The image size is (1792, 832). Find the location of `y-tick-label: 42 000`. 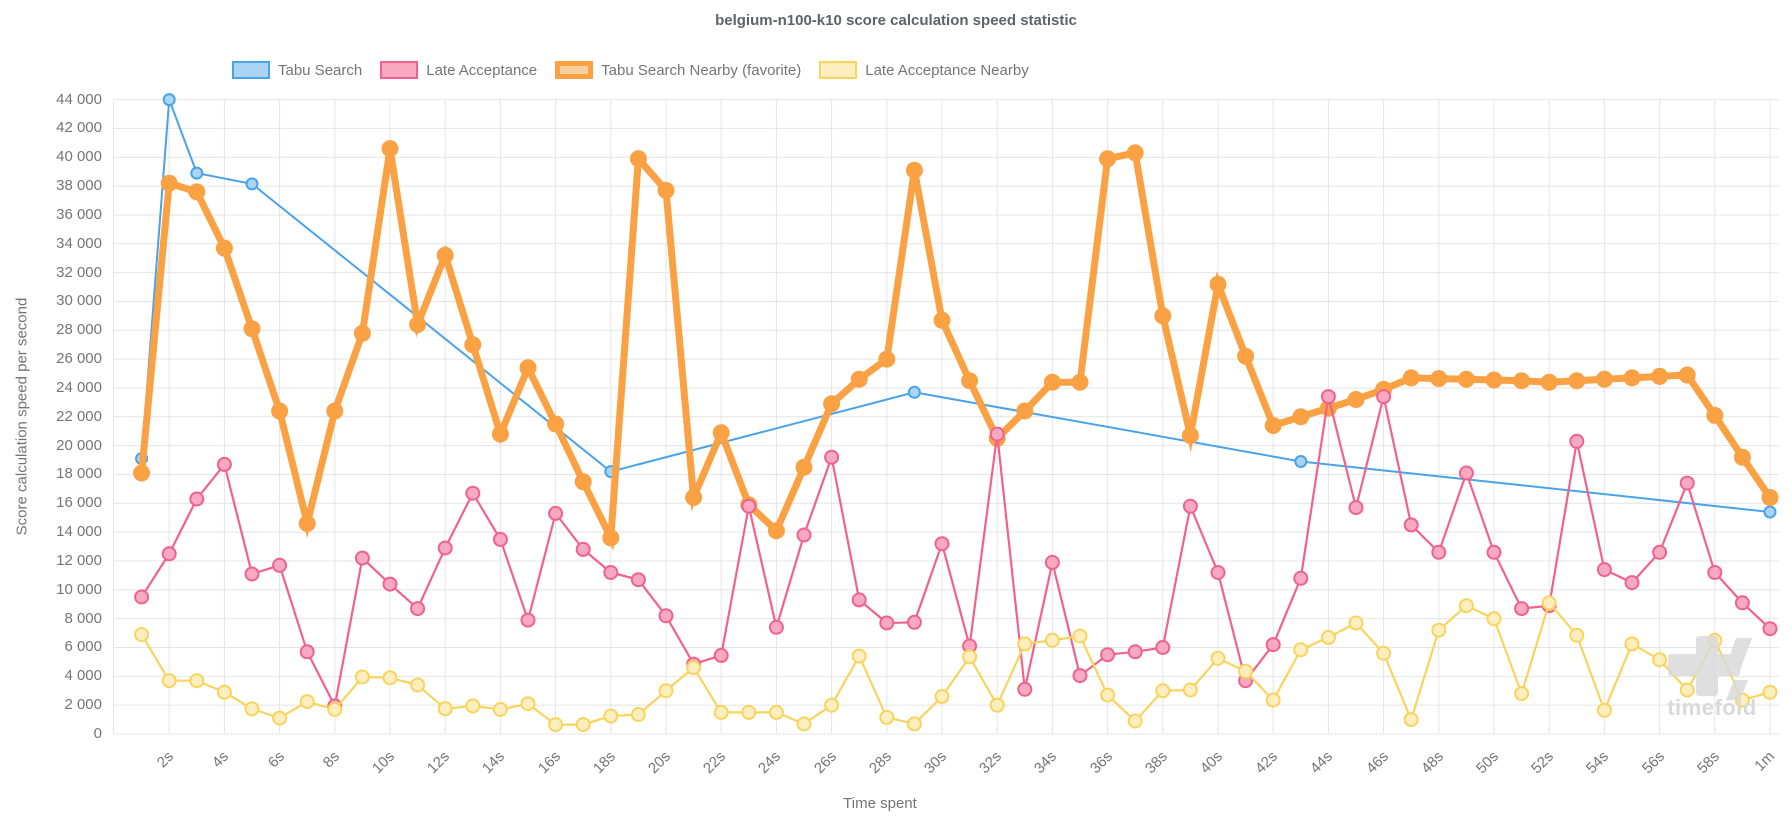

y-tick-label: 42 000 is located at coordinates (79, 128).